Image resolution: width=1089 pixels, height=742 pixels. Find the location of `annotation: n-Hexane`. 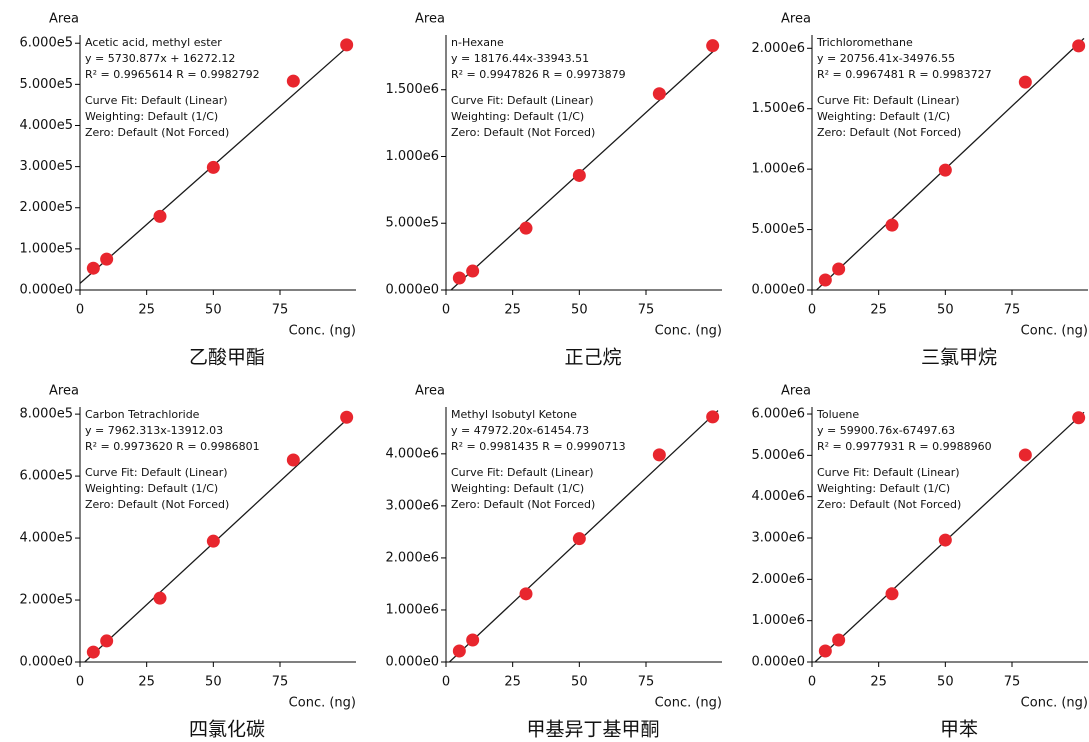

annotation: n-Hexane is located at coordinates (477, 42).